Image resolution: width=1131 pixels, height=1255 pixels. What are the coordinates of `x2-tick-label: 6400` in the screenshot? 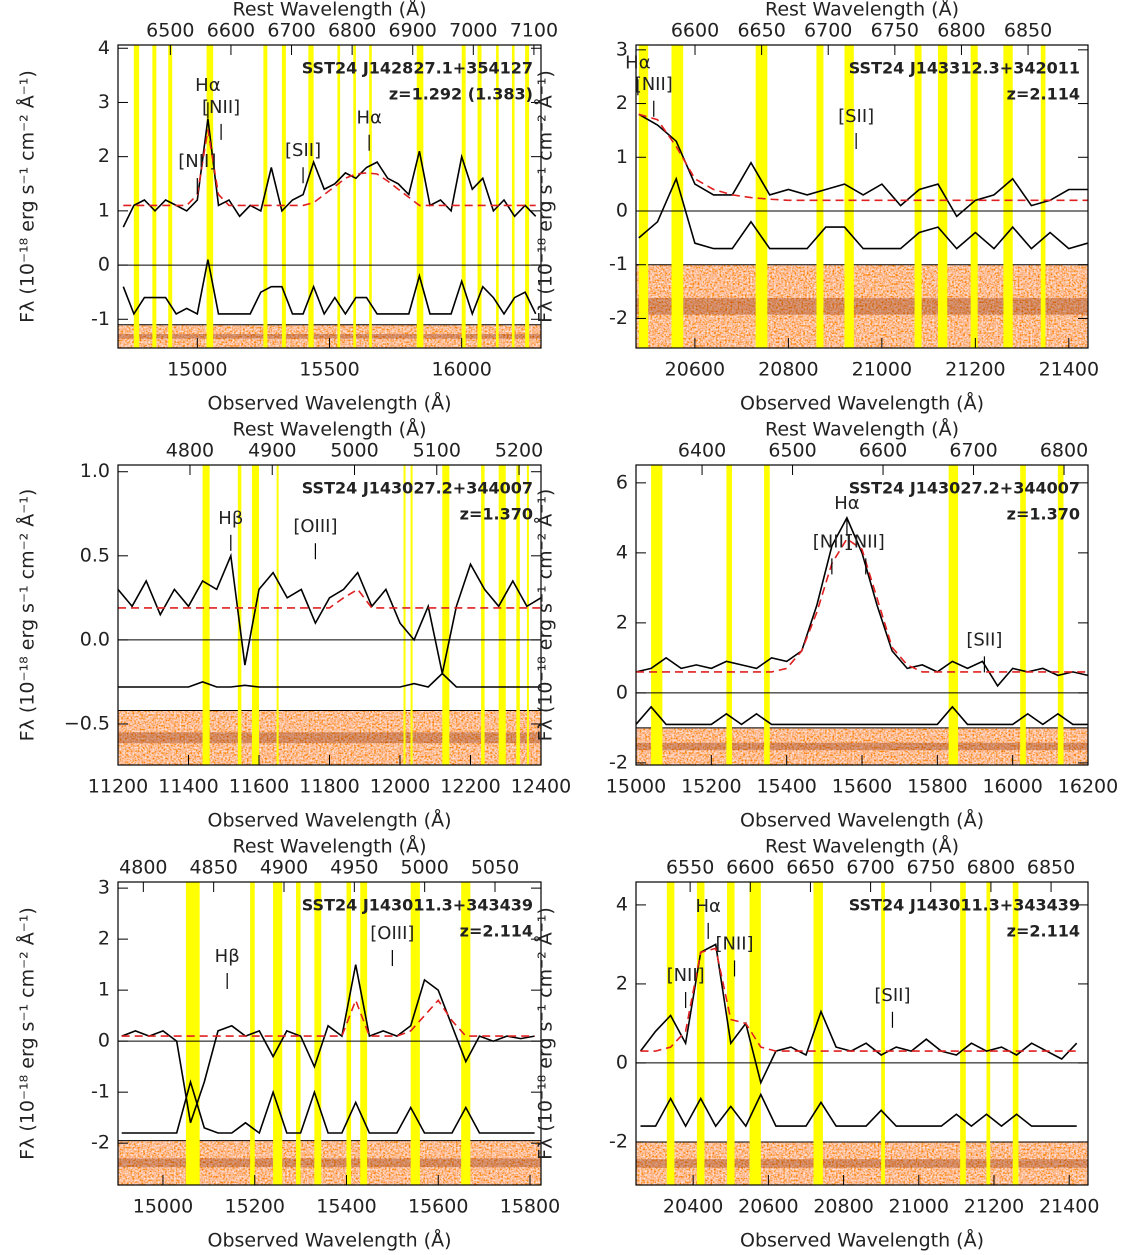 It's located at (702, 451).